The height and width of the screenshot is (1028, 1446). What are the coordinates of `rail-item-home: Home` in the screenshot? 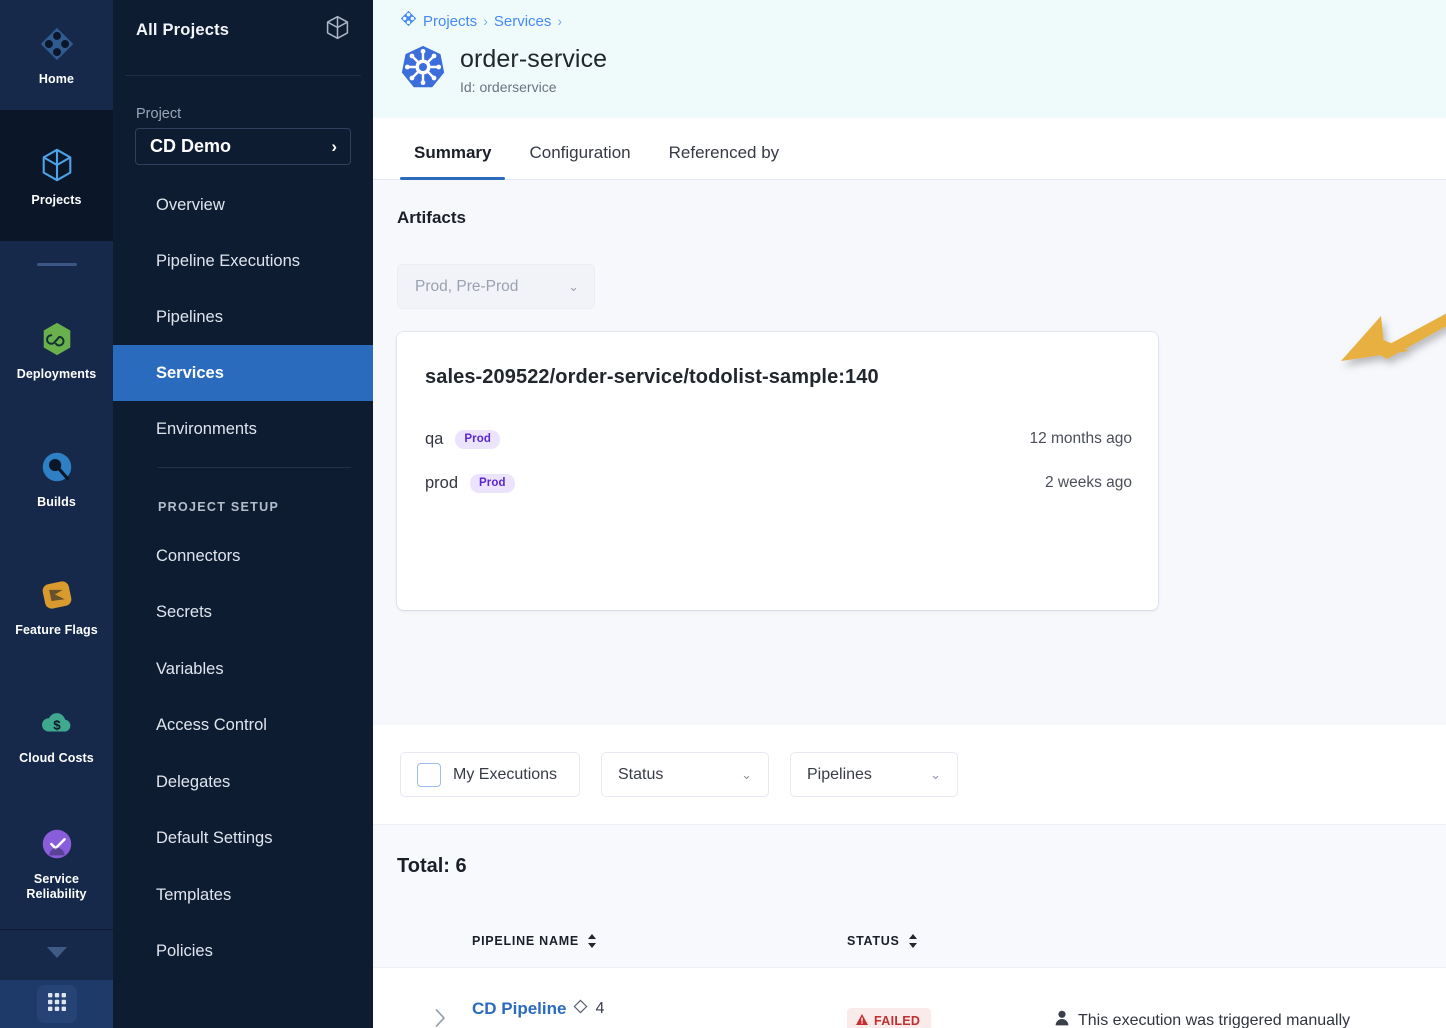 It's located at (56, 55).